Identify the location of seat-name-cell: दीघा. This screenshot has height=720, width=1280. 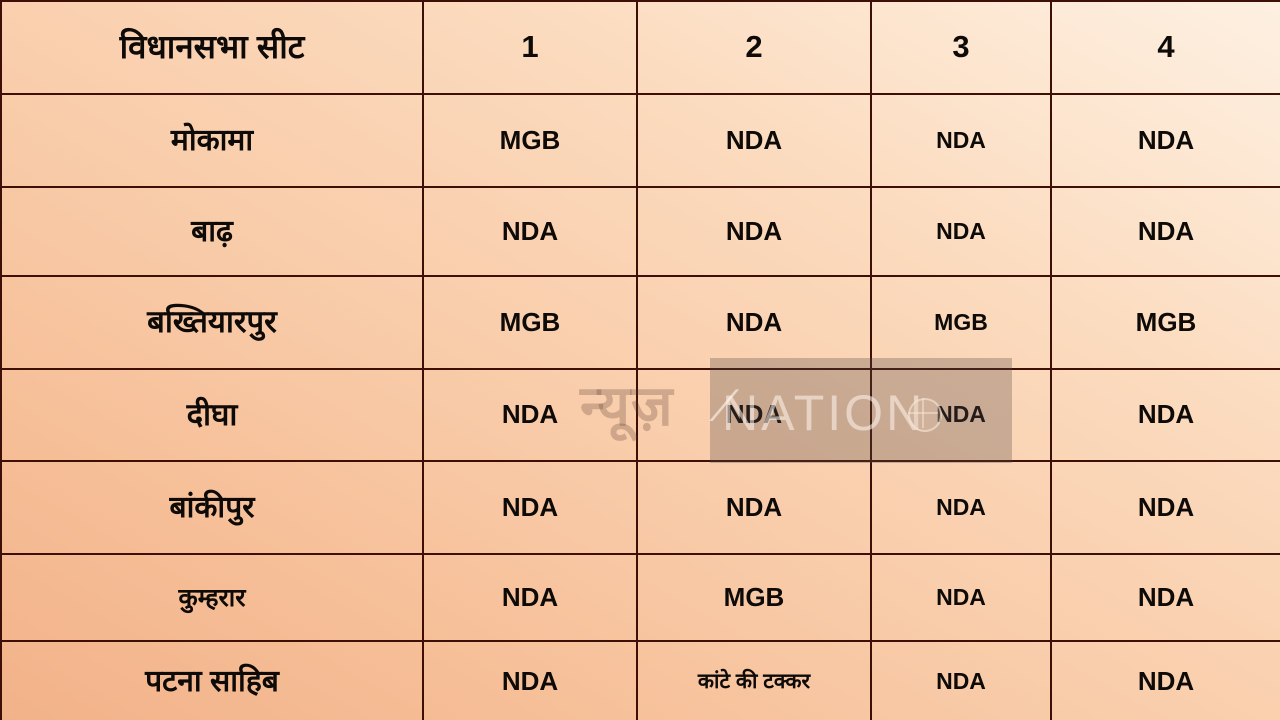
(212, 415).